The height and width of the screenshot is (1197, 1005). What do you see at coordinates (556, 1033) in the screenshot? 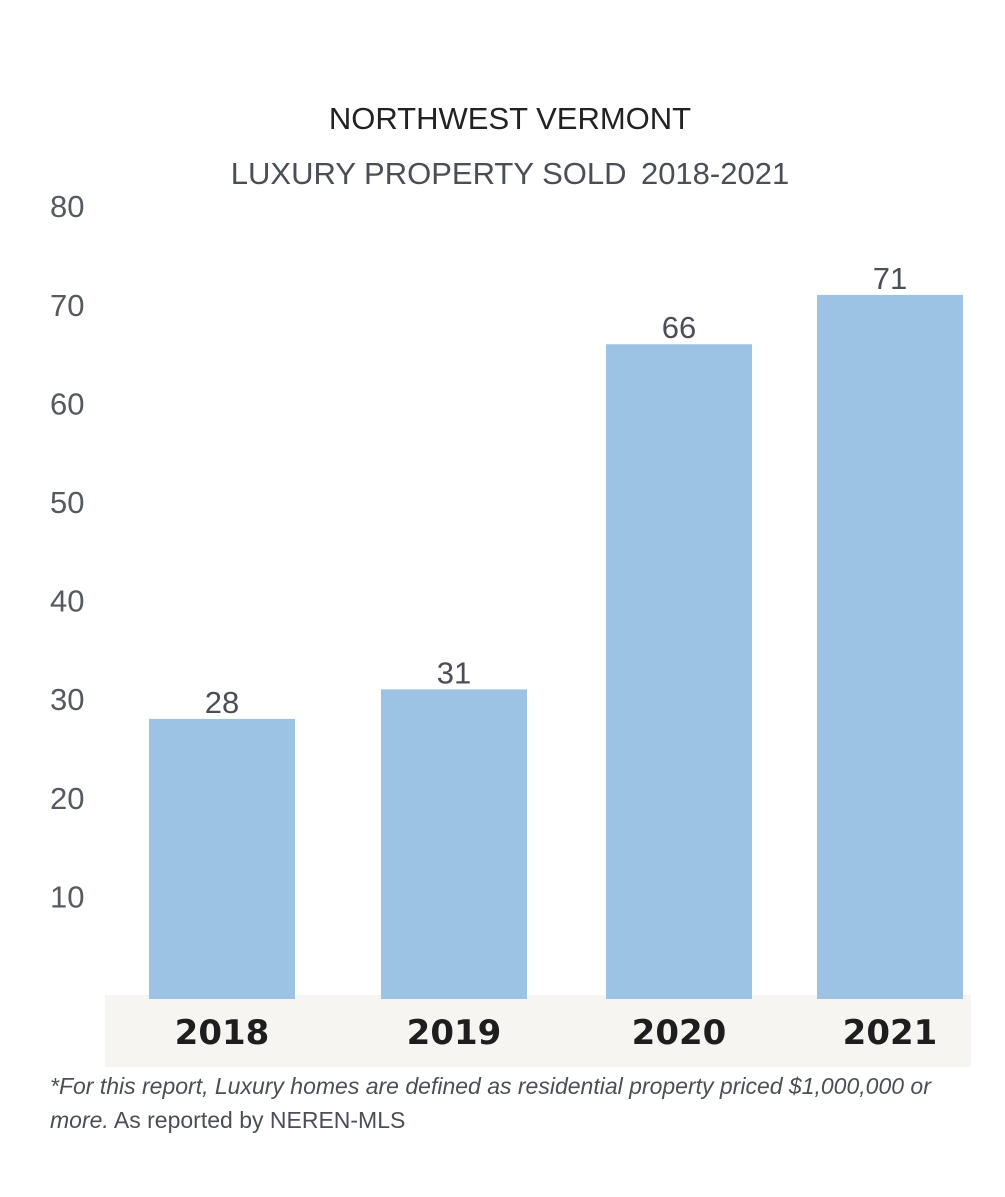
I see `x-axis: 2018 2019 2020 2021` at bounding box center [556, 1033].